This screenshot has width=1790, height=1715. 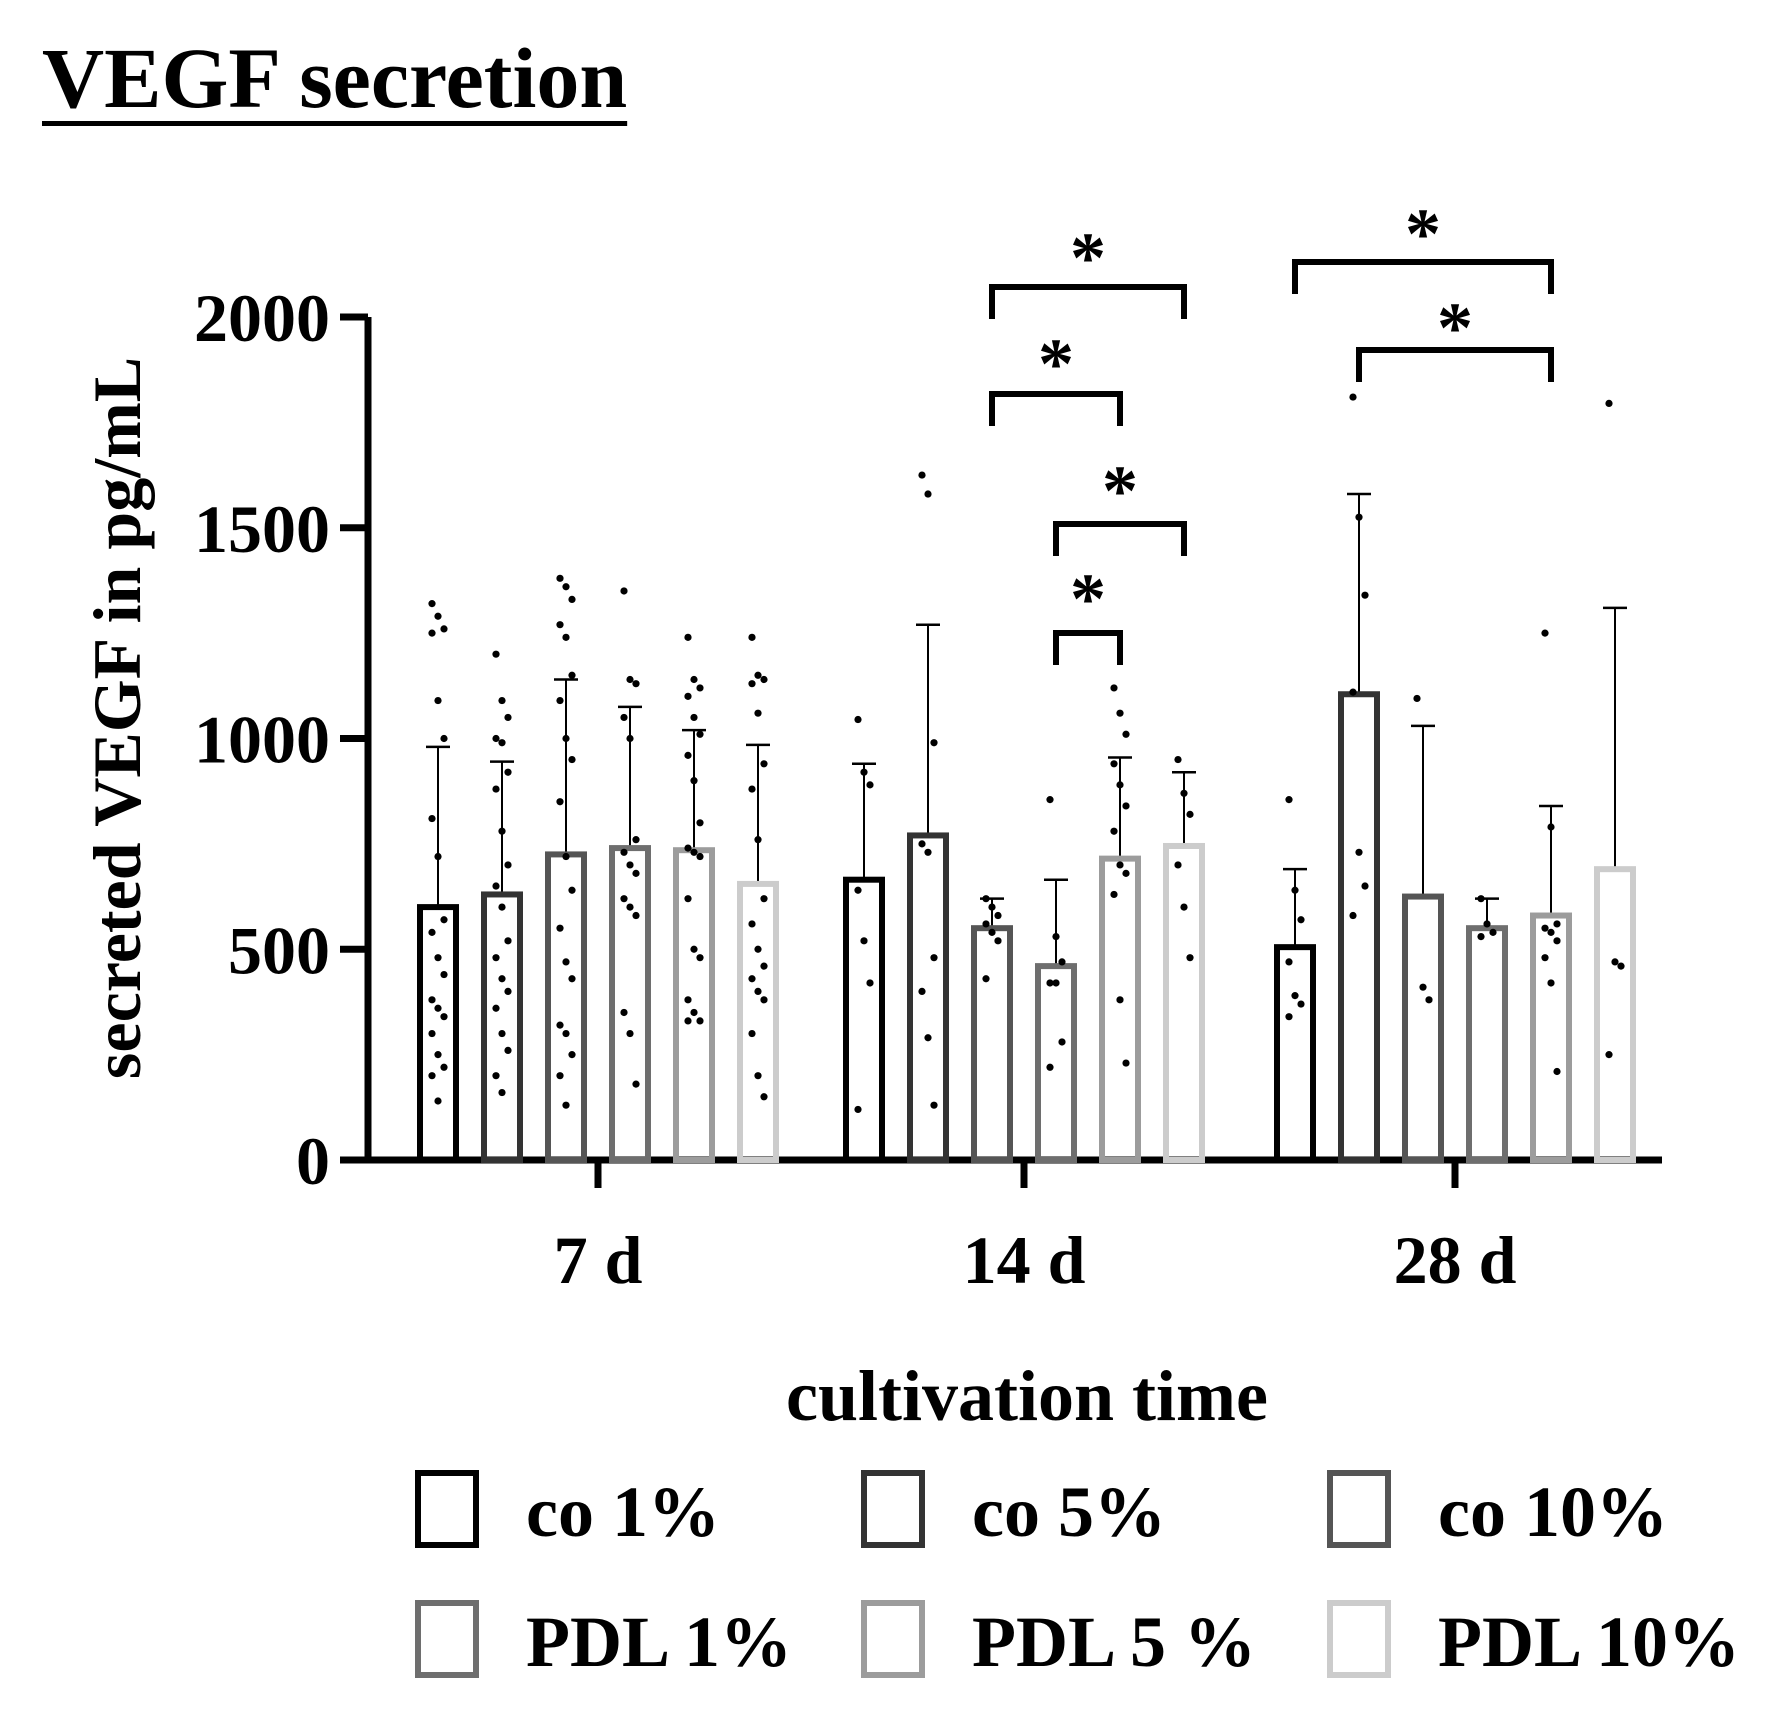 I want to click on y-tick-label: 1500, so click(x=262, y=529).